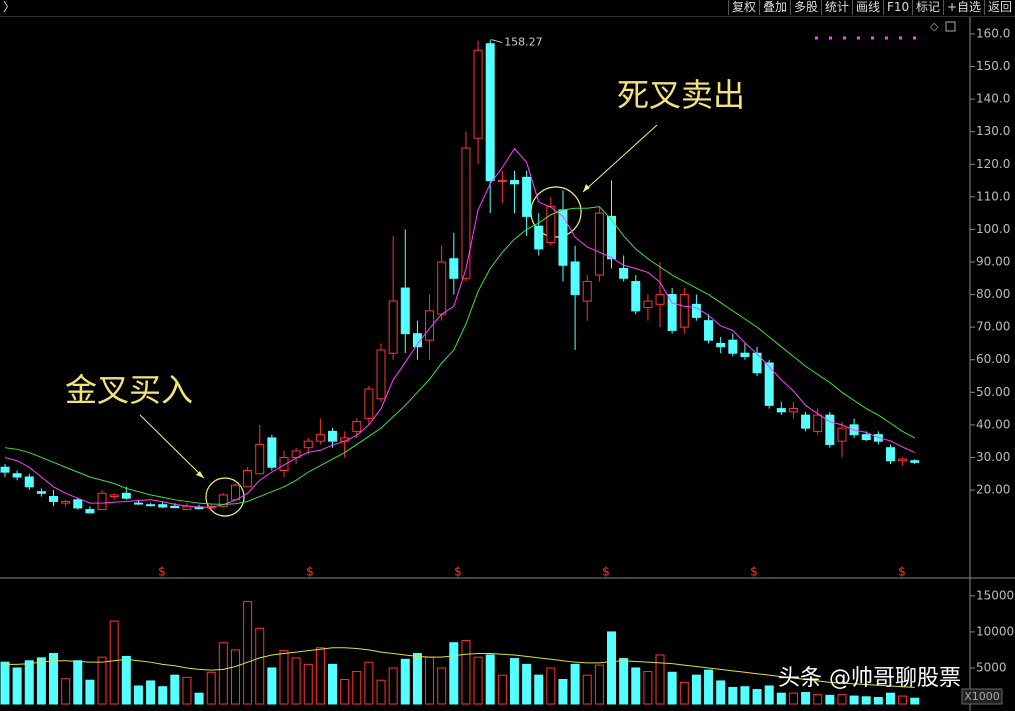 This screenshot has height=711, width=1015. What do you see at coordinates (993, 392) in the screenshot?
I see `y-tick-label: 50.00` at bounding box center [993, 392].